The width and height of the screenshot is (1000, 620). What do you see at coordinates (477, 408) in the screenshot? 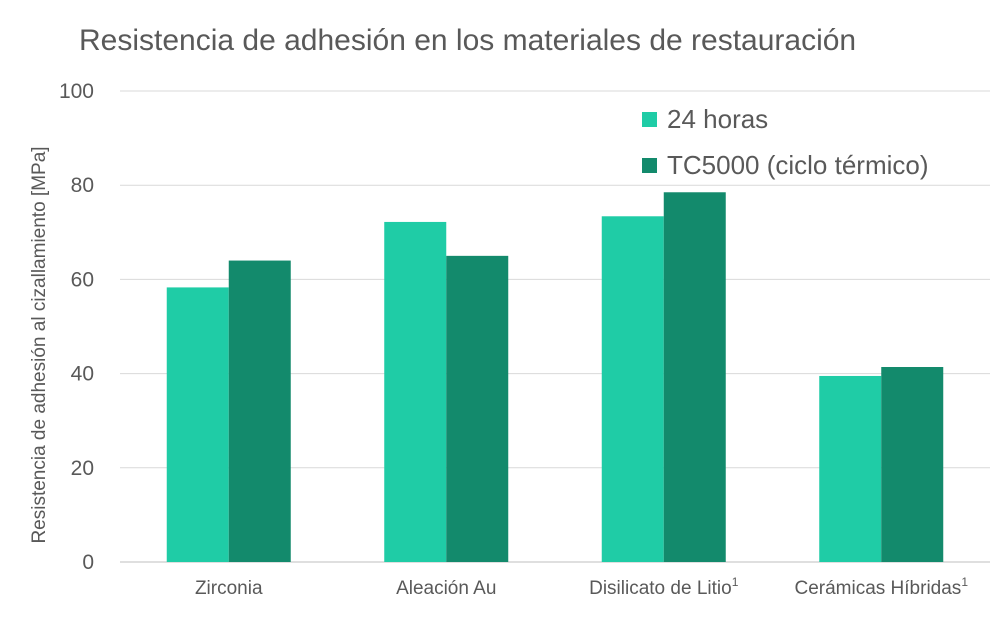
I see `bar-tc5000-aleaci-n-au` at bounding box center [477, 408].